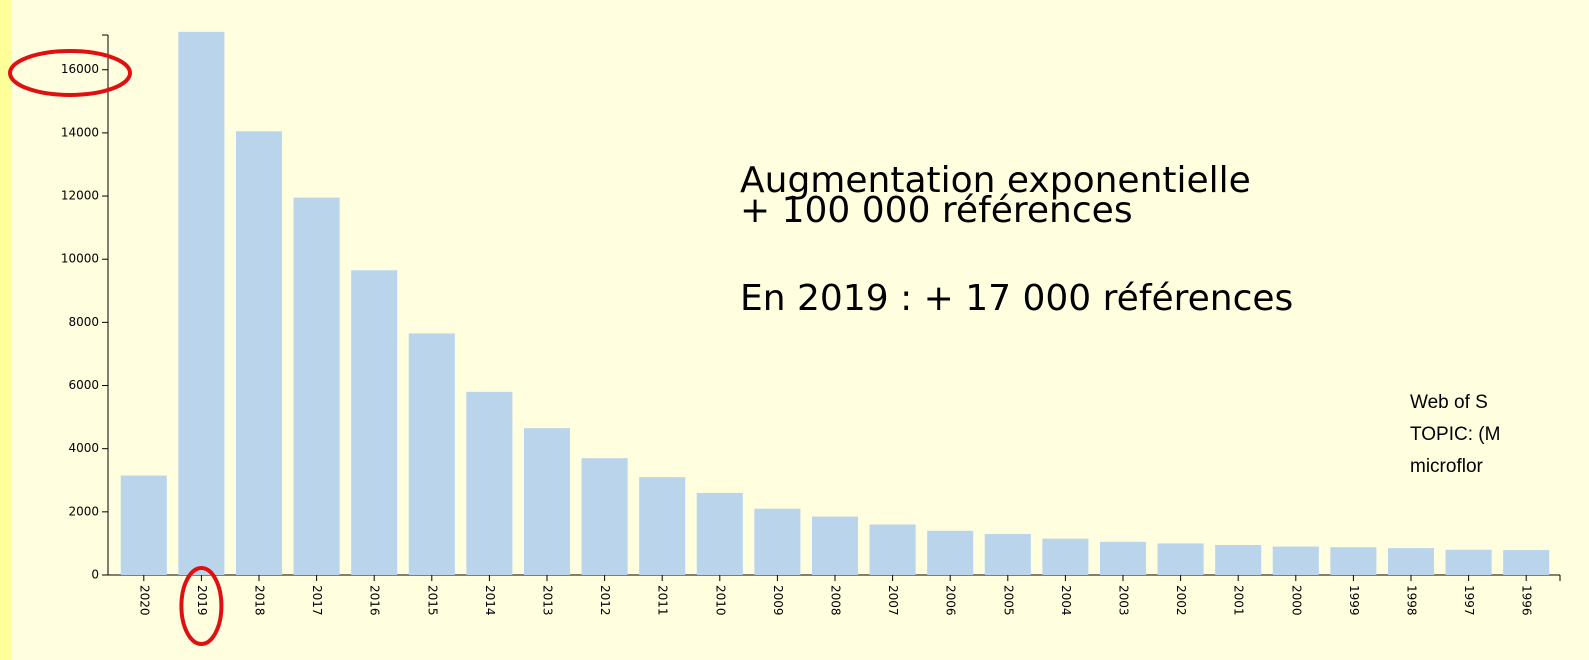 This screenshot has width=1589, height=660. I want to click on y-tick-label: 6000, so click(83, 385).